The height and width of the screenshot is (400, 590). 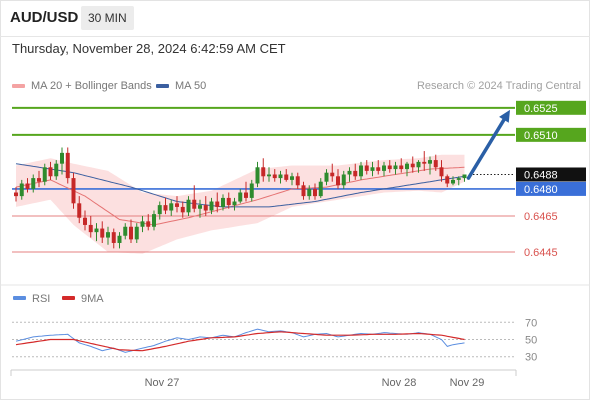 I want to click on last-price-tag, so click(x=551, y=174).